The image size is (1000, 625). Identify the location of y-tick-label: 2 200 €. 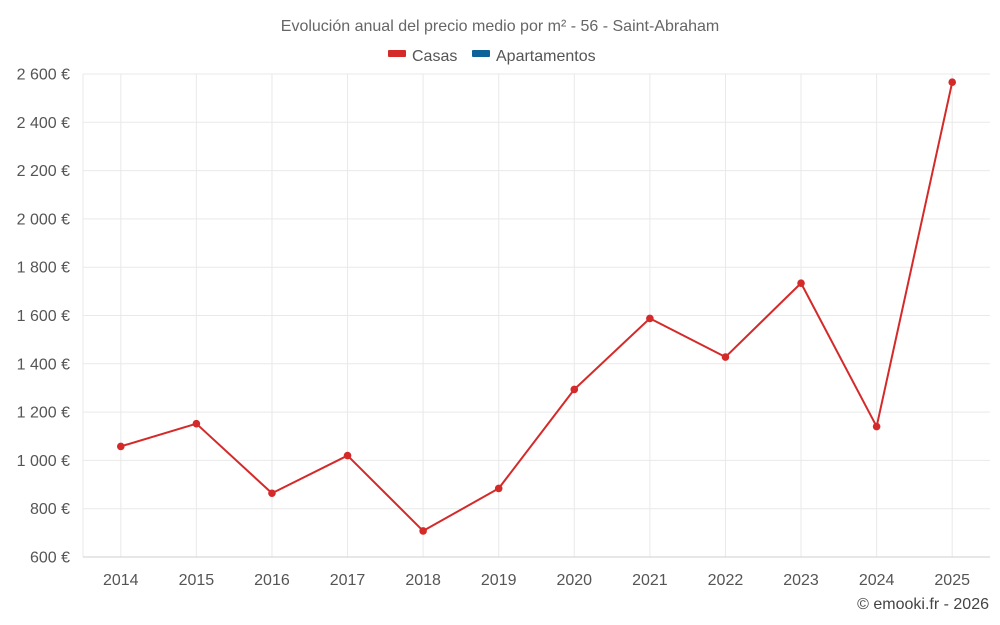
(43, 171).